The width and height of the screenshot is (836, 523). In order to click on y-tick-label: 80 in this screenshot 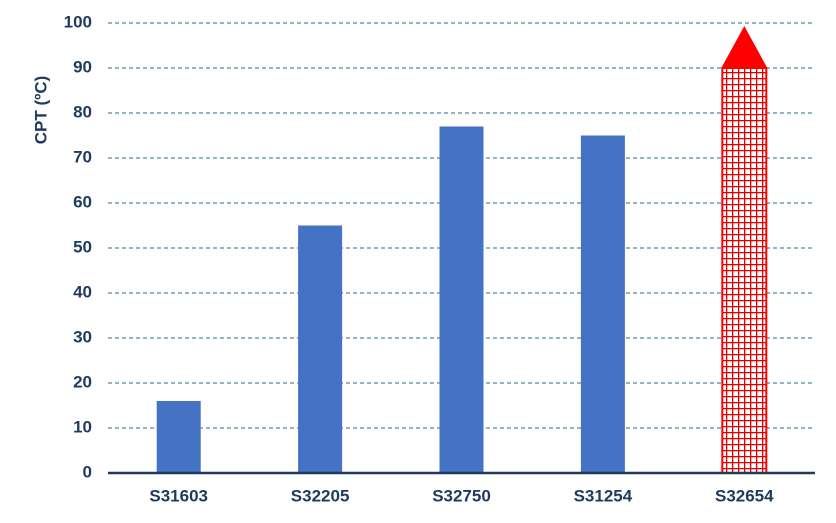, I will do `click(82, 111)`.